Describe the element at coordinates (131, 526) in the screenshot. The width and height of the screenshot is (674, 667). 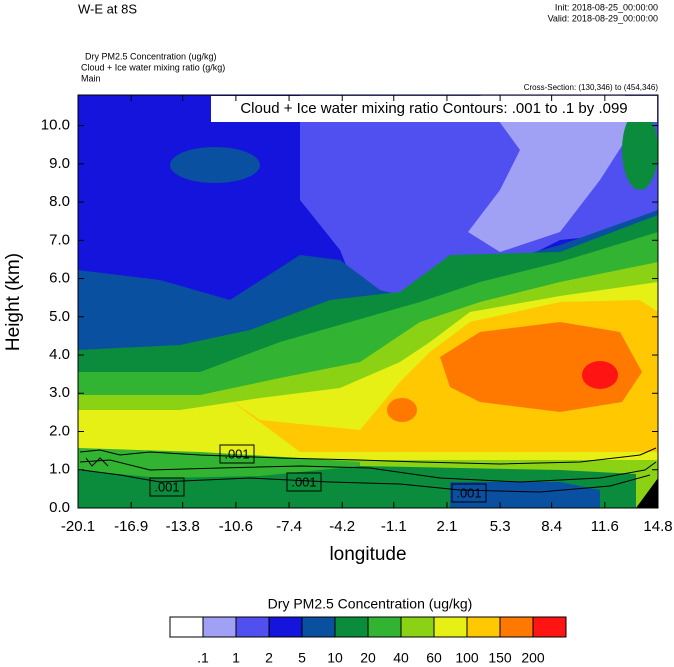
I see `x-tick-label: -16.9` at that location.